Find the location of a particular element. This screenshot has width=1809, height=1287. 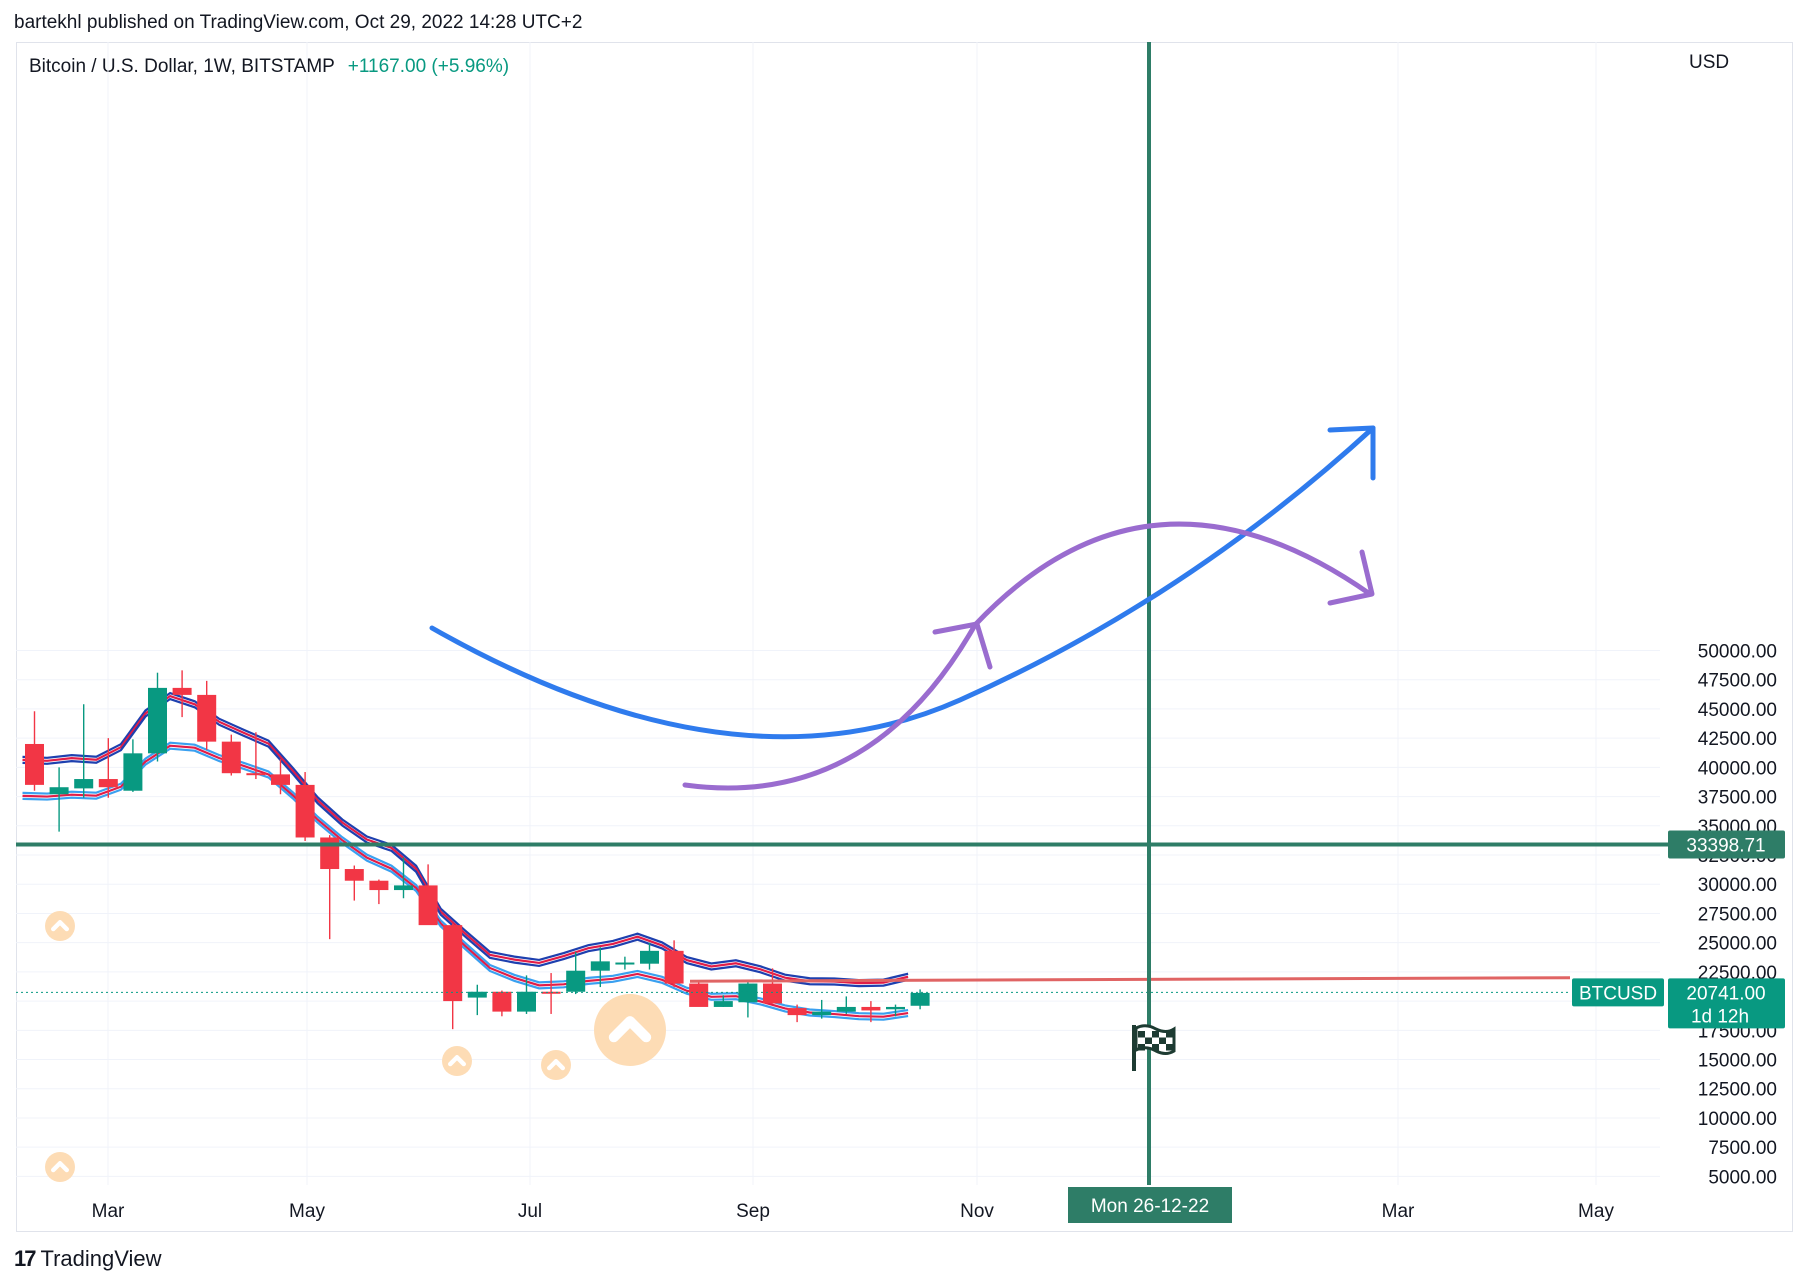

y-tick-label: 25000.00 is located at coordinates (1737, 944).